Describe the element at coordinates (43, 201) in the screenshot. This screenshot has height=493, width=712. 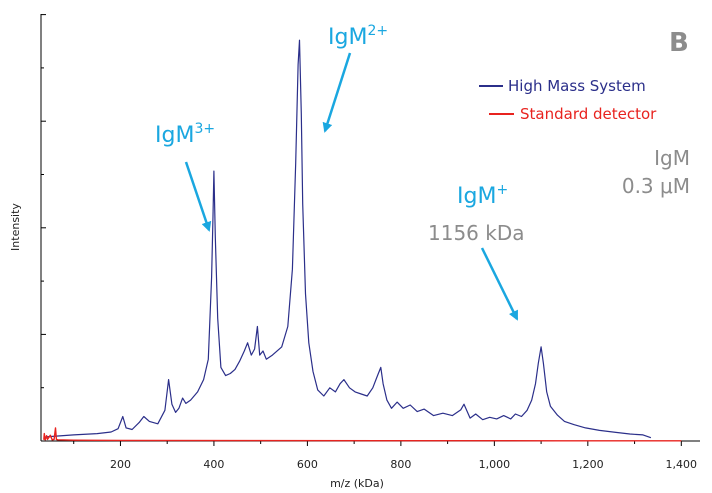
I see `y-ticks` at that location.